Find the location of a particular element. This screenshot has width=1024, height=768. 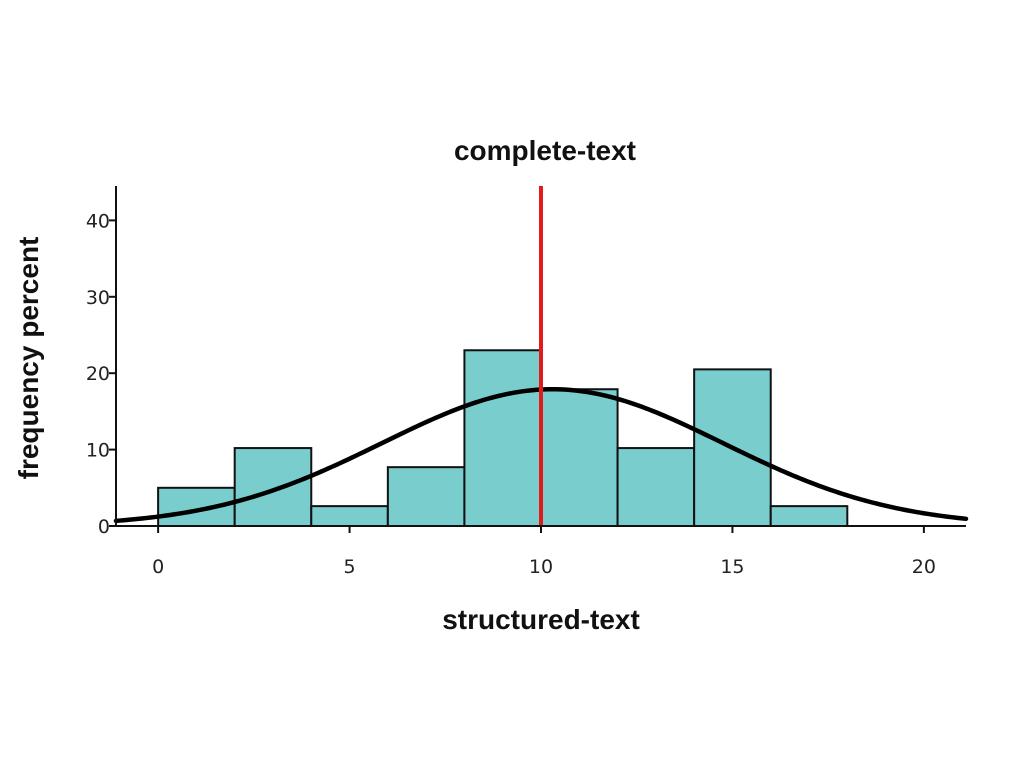

y-tick-label-10: 10 is located at coordinates (98, 451).